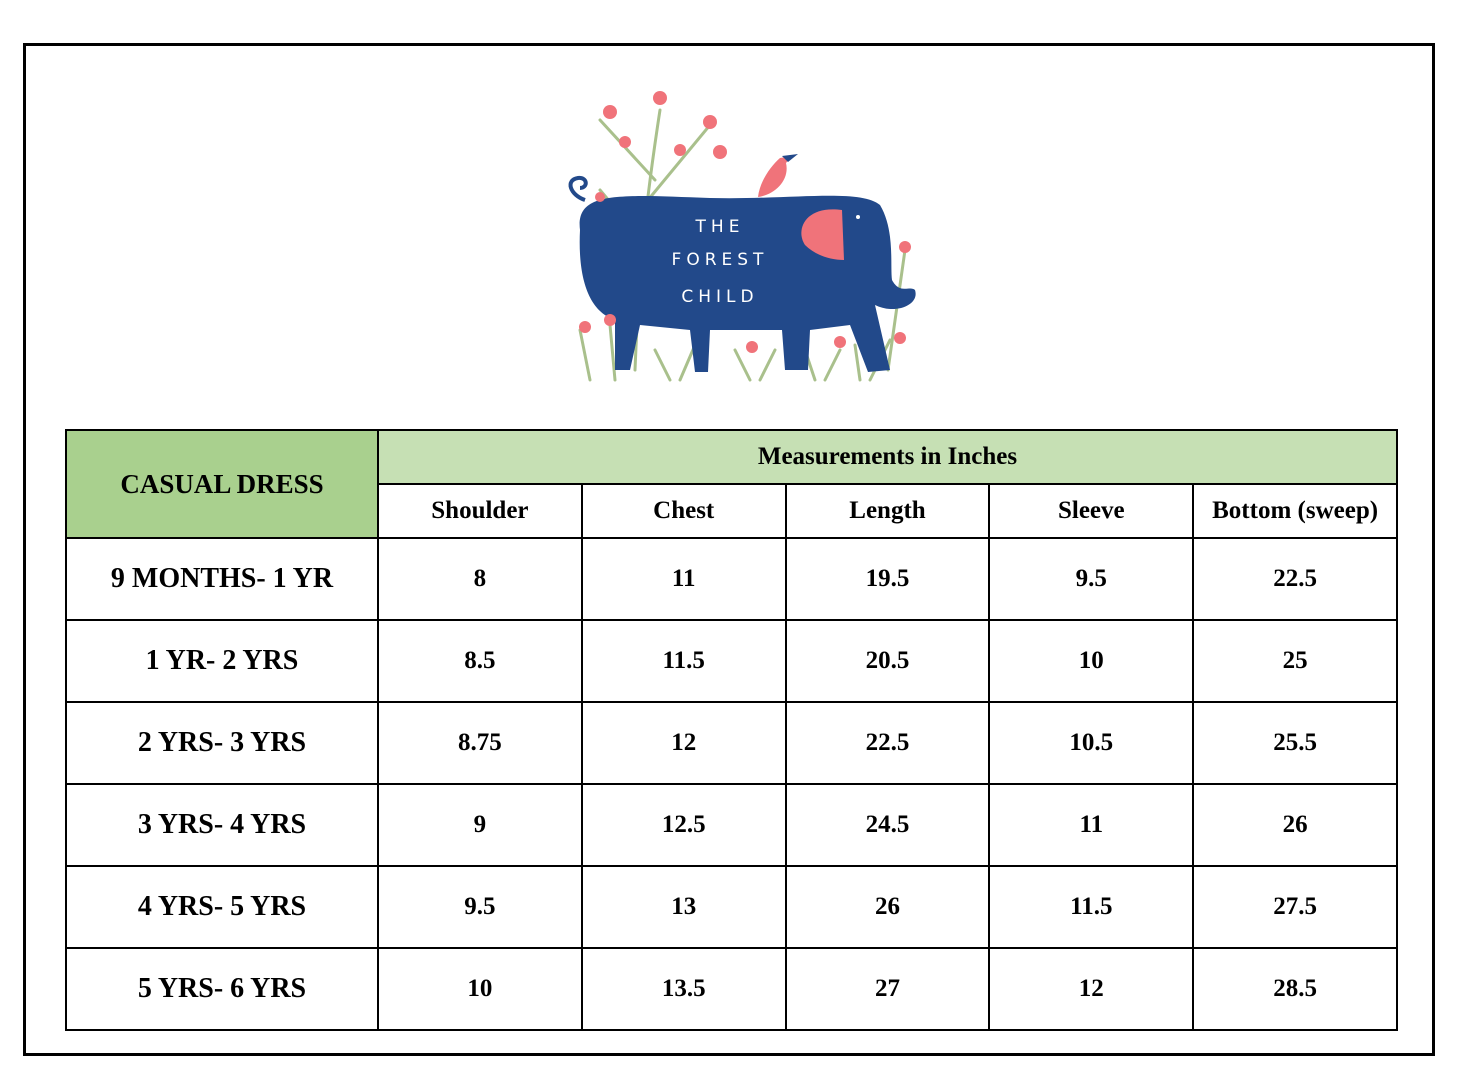 Image resolution: width=1460 pixels, height=1068 pixels. I want to click on measurement-cell: 20.5, so click(887, 661).